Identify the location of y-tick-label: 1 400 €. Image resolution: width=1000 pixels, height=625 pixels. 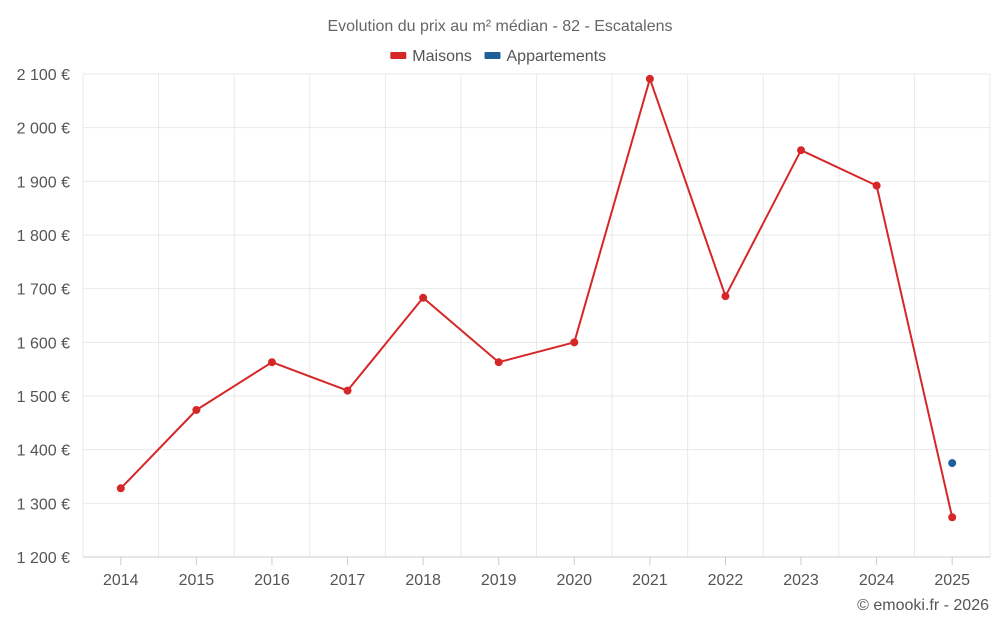
(43, 451).